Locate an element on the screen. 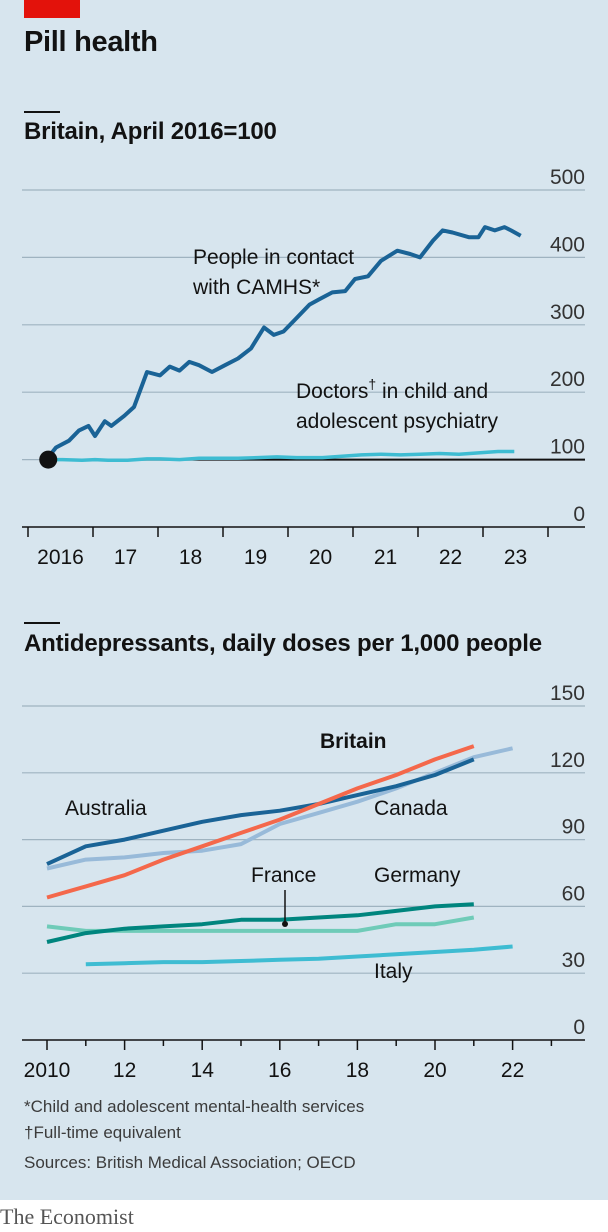 The width and height of the screenshot is (608, 1232). camhs-label-line2: with CAMHS* is located at coordinates (256, 287).